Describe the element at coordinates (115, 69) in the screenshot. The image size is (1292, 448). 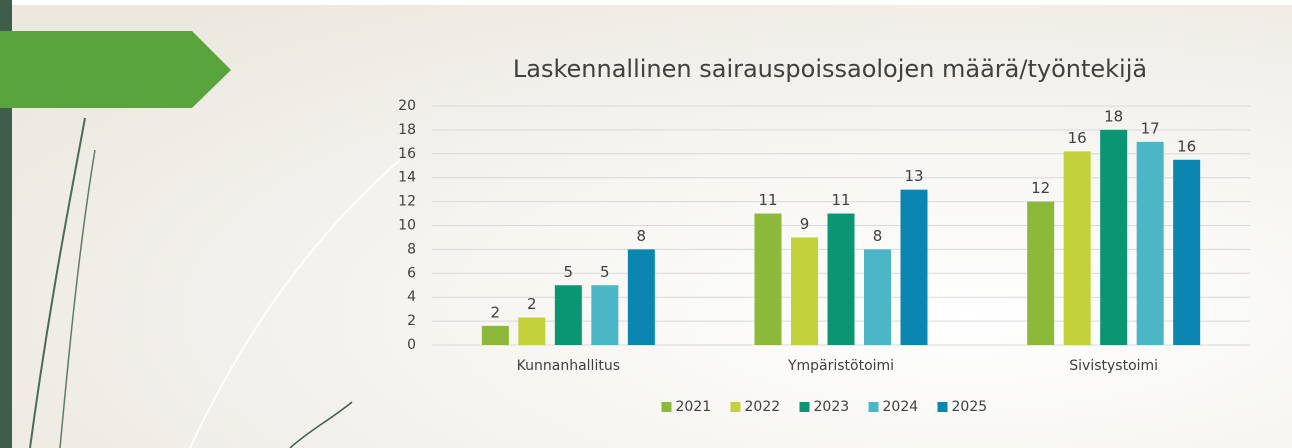
I see `arrow-banner` at that location.